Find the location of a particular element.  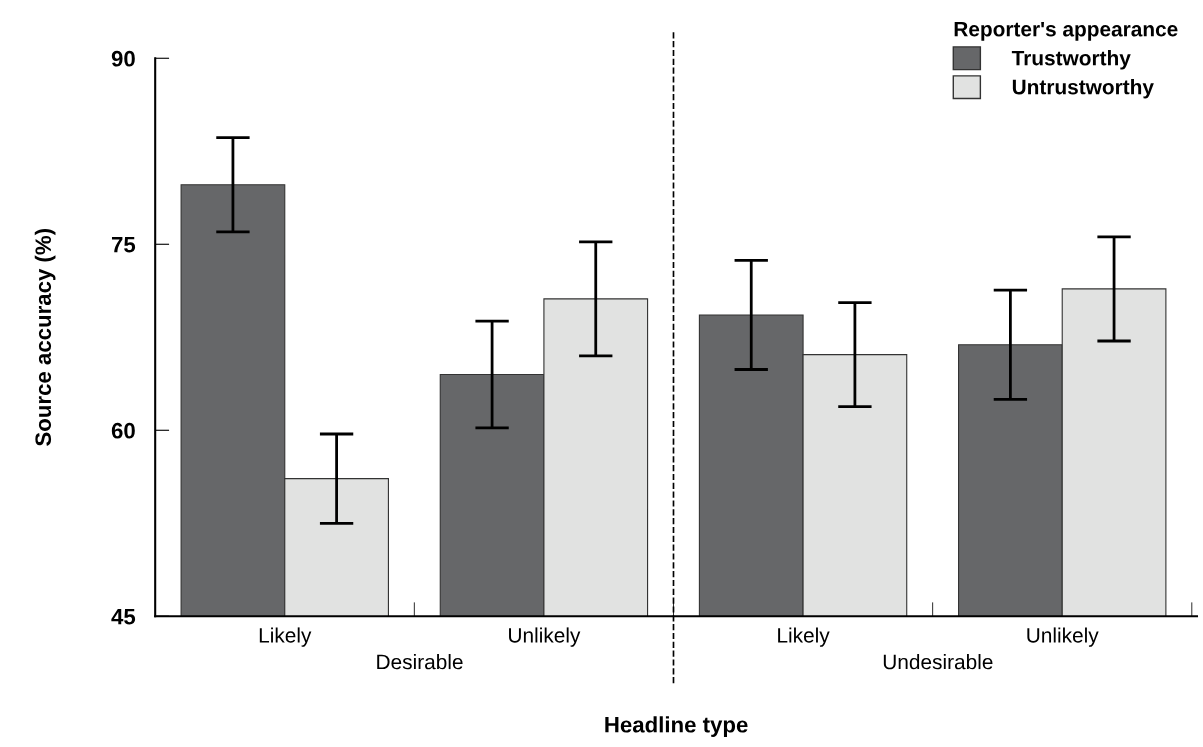

x-axis-title: Headline type is located at coordinates (676, 726).